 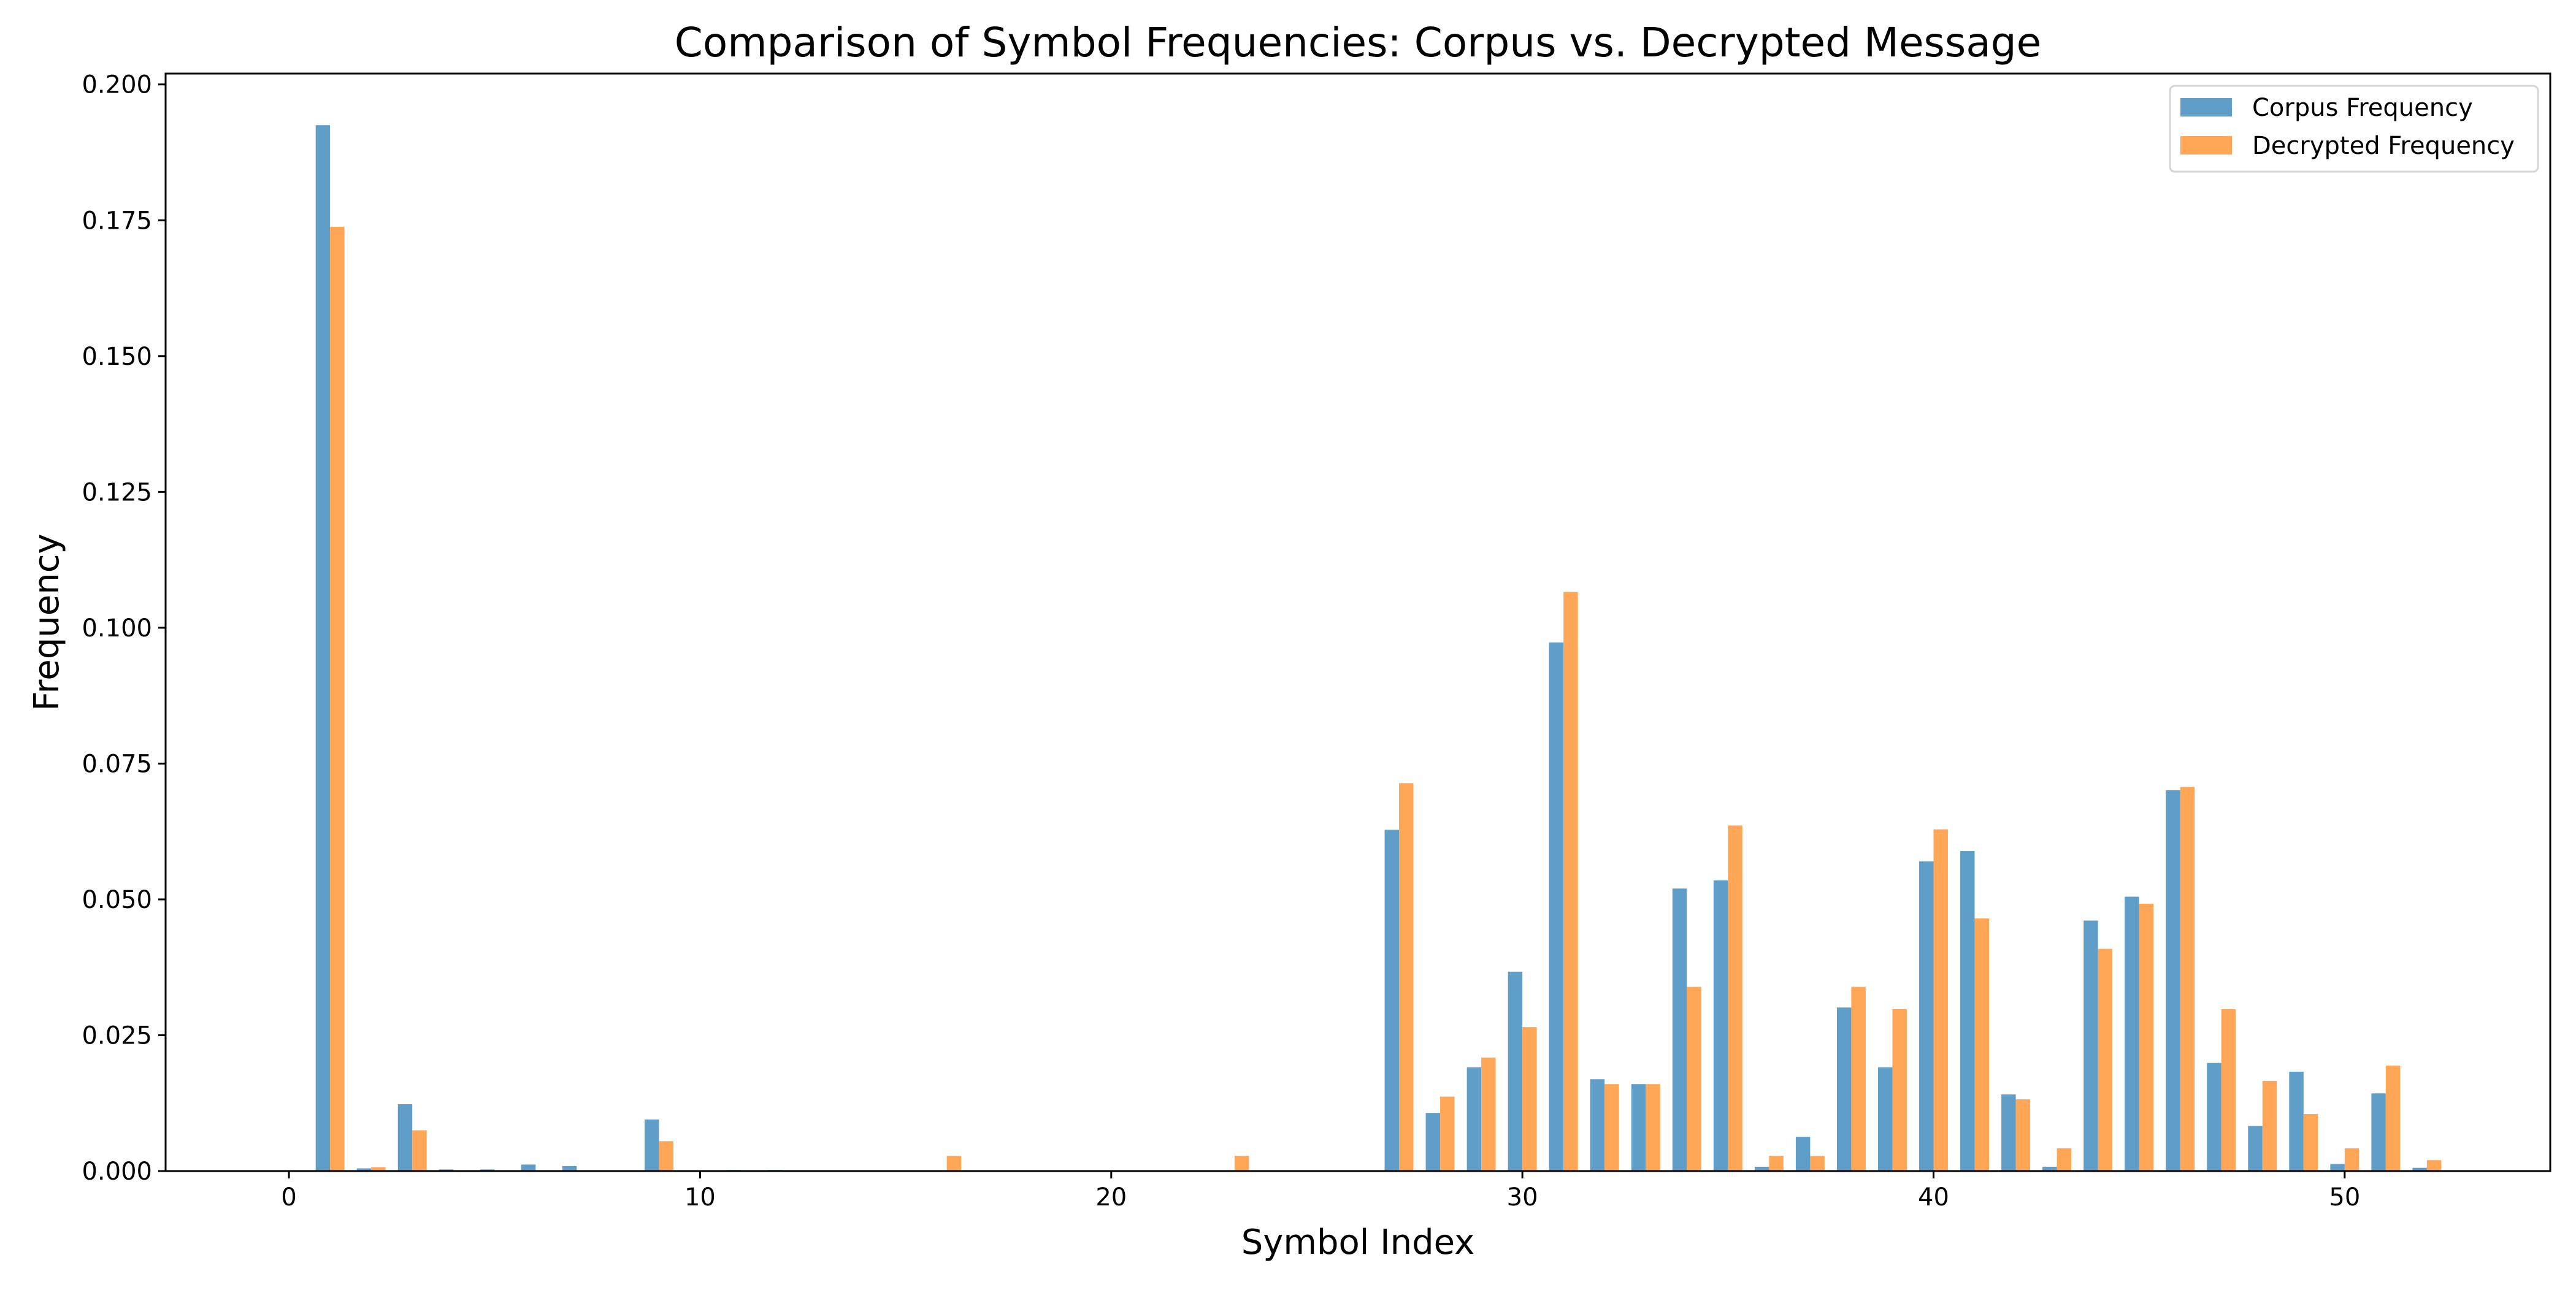 What do you see at coordinates (117, 900) in the screenshot?
I see `y-tick-label: 0.050` at bounding box center [117, 900].